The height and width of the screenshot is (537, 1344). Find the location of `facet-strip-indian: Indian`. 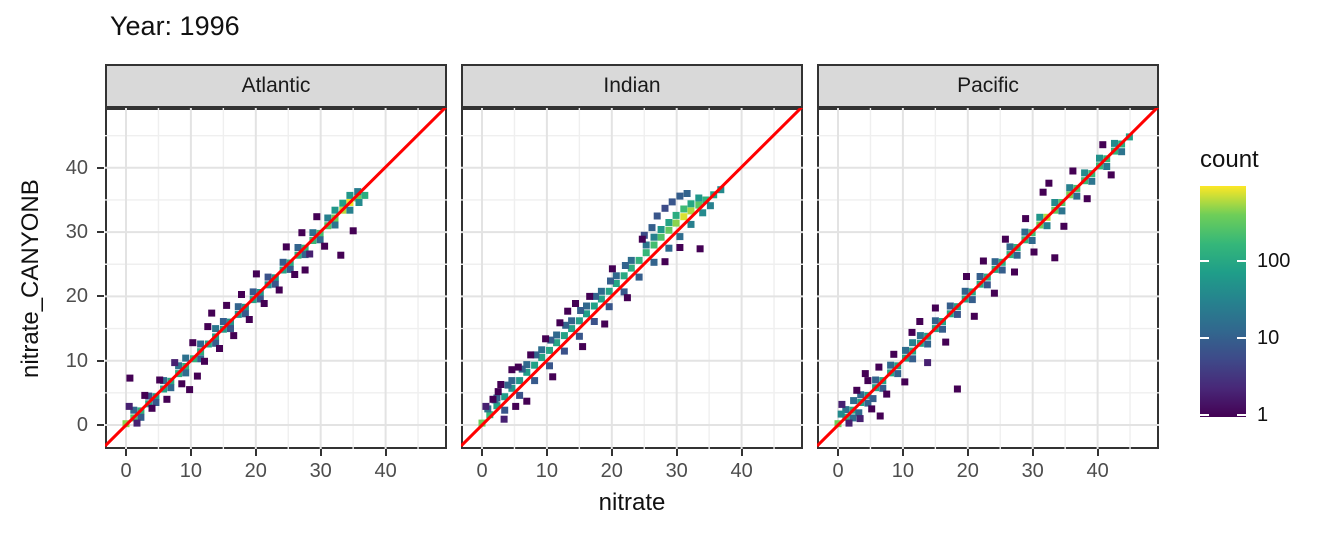

facet-strip-indian: Indian is located at coordinates (632, 86).